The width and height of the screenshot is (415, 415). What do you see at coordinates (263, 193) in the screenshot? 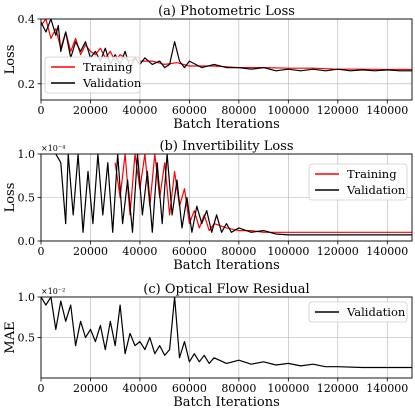
I see `series-line-training` at bounding box center [263, 193].